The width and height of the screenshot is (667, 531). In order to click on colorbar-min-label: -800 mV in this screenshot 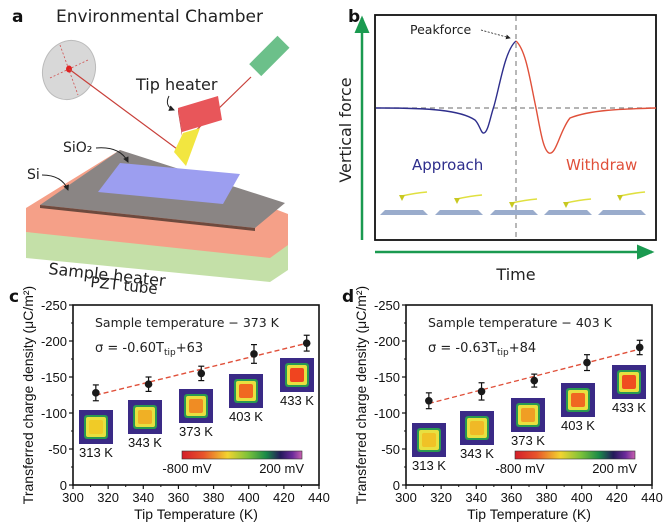, I will do `click(186, 468)`.